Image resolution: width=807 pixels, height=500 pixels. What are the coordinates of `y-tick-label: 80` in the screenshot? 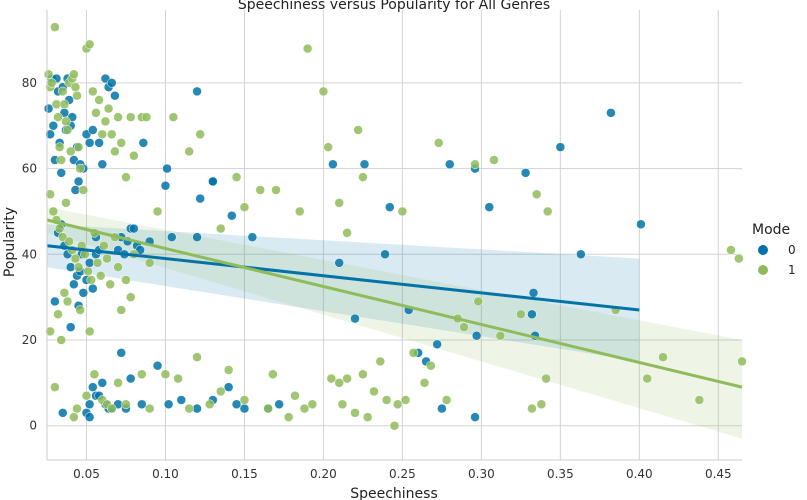 It's located at (29, 83).